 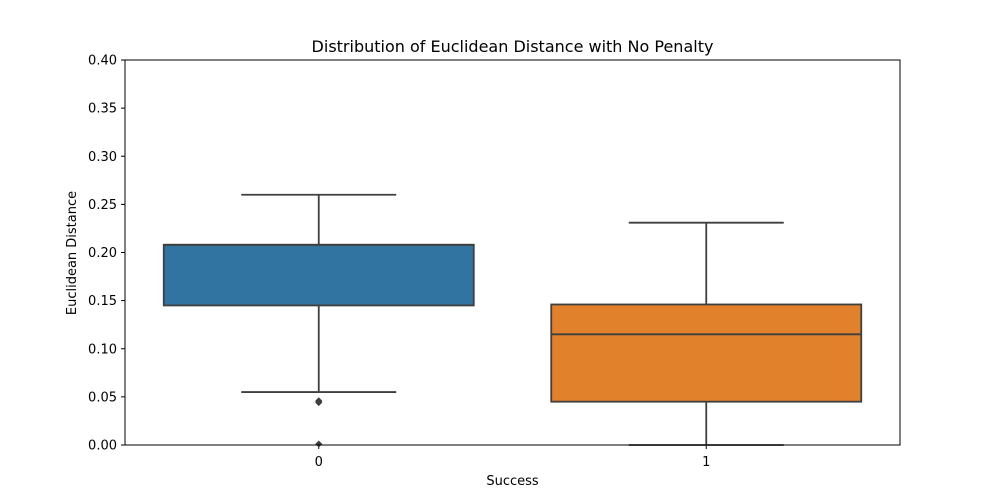 I want to click on y-axis-ticks: 0.00 0.05 0.10 0.15 0.20 0.25 0.30 0.35 0.40, so click(x=106, y=254).